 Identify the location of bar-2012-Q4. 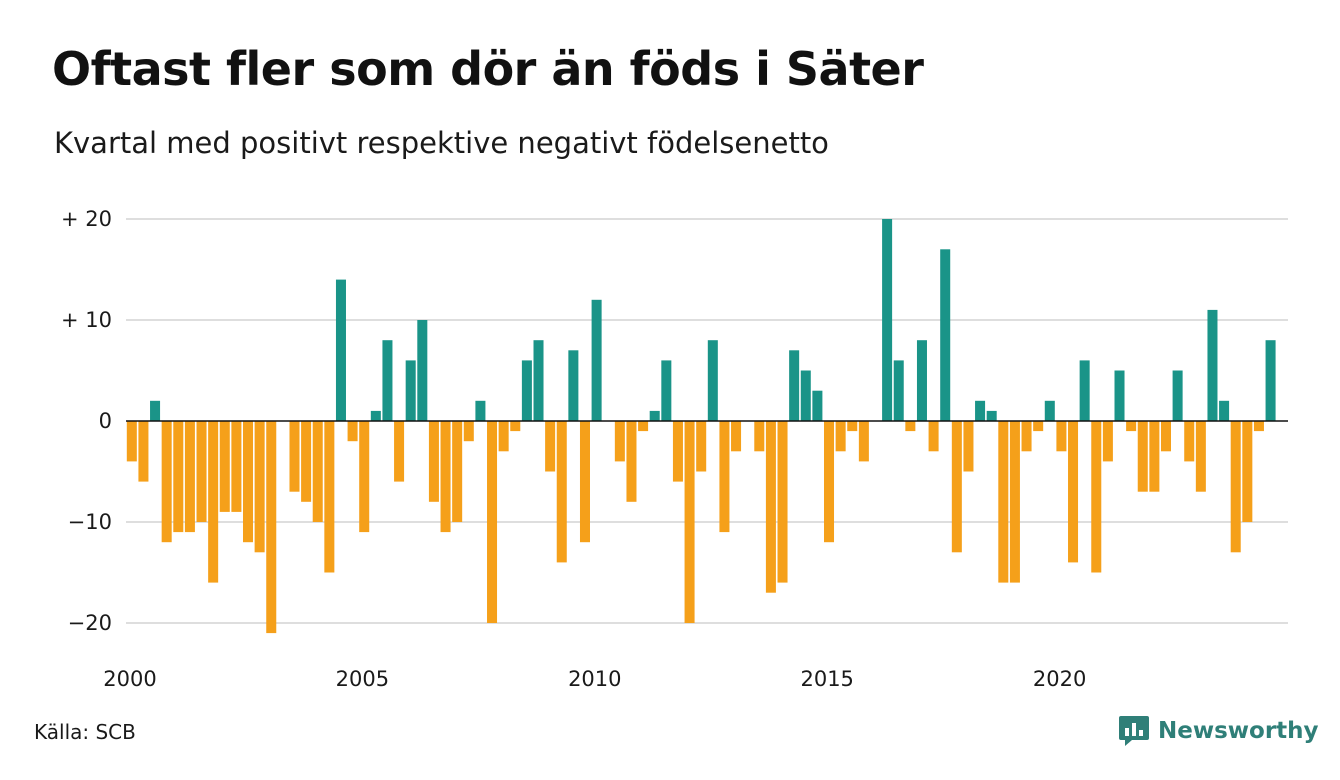
(724, 477).